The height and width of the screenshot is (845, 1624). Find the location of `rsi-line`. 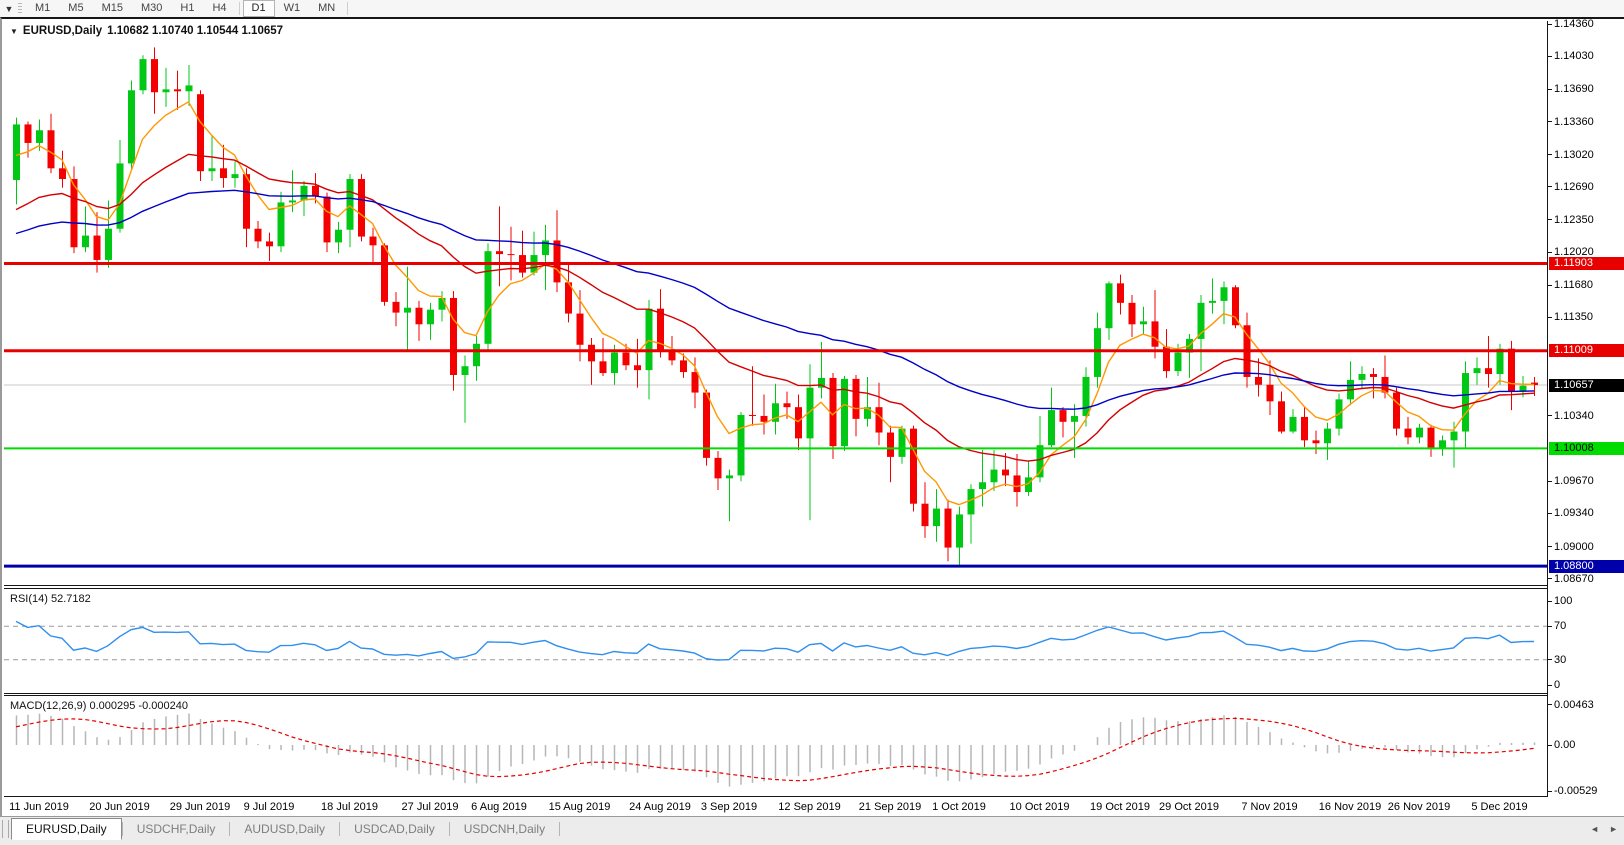

rsi-line is located at coordinates (775, 640).